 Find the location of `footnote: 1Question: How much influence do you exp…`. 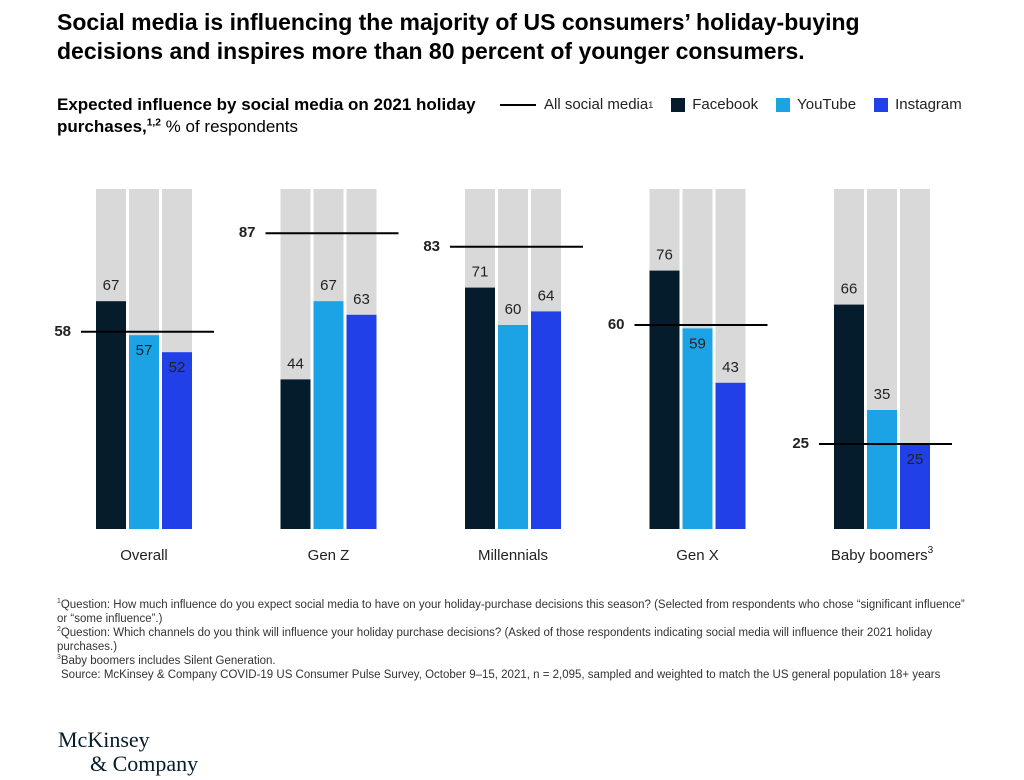

footnote: 1Question: How much influence do you exp… is located at coordinates (514, 612).